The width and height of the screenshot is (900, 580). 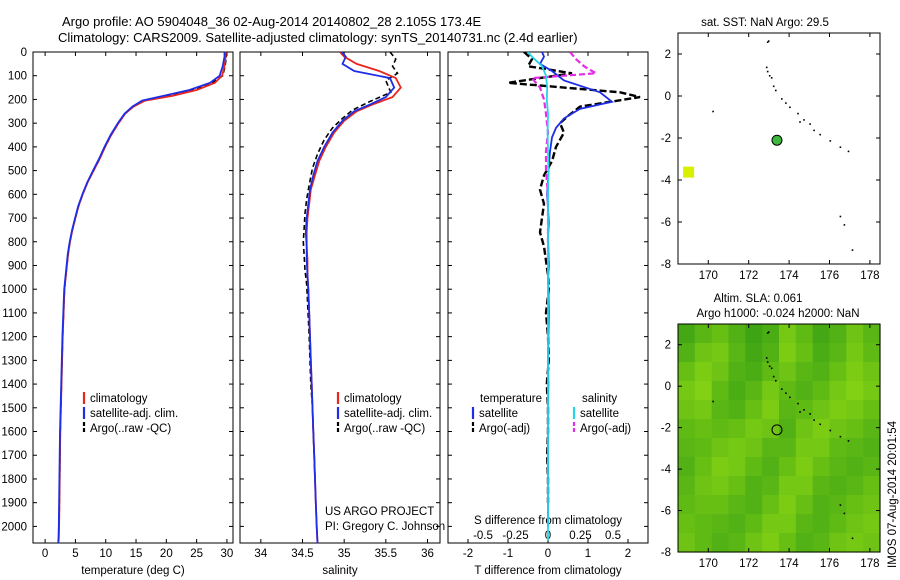 I want to click on y-tick-label: 1400, so click(x=14, y=385).